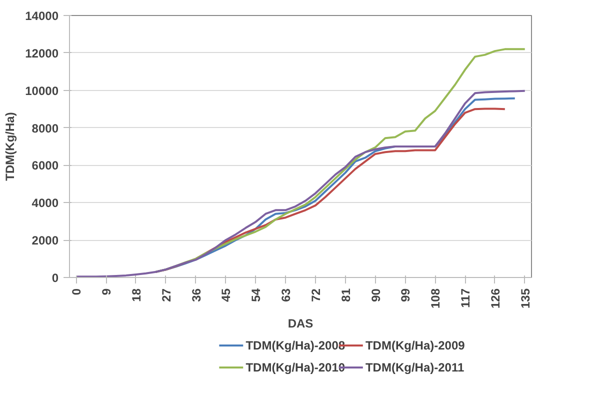 This screenshot has width=592, height=415. What do you see at coordinates (45, 128) in the screenshot?
I see `y-tick-label: 8000` at bounding box center [45, 128].